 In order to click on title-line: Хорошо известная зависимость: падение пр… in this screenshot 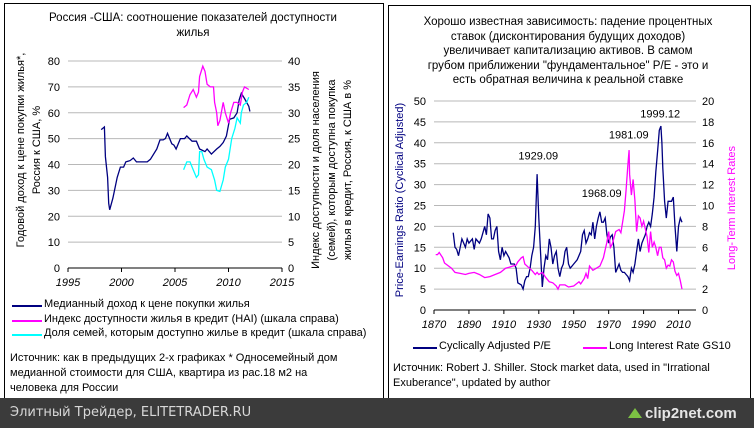, I will do `click(568, 22)`.